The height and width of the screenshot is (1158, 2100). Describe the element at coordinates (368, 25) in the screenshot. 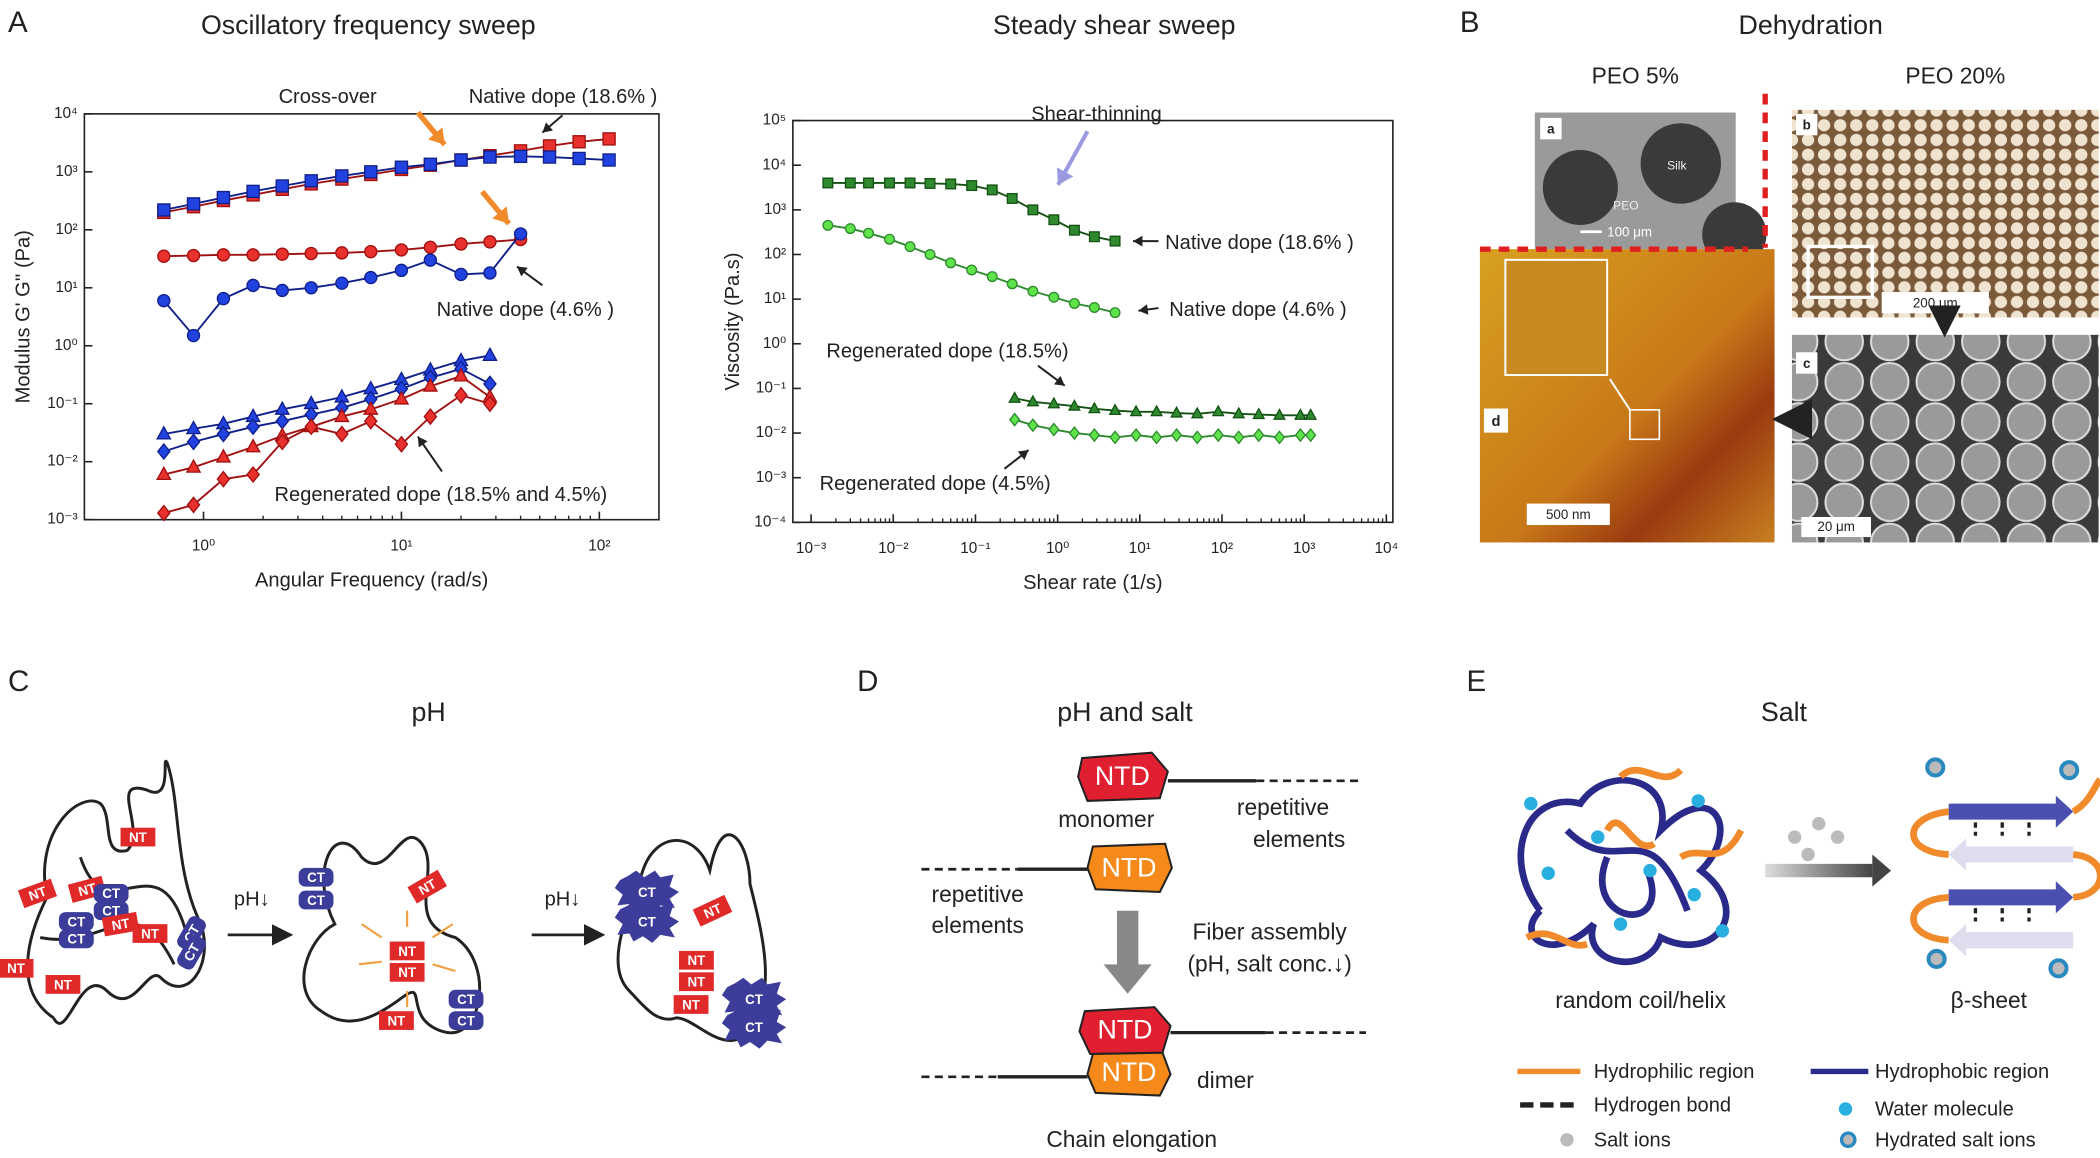

I see `chart-title: Oscillatory frequency sweep` at that location.